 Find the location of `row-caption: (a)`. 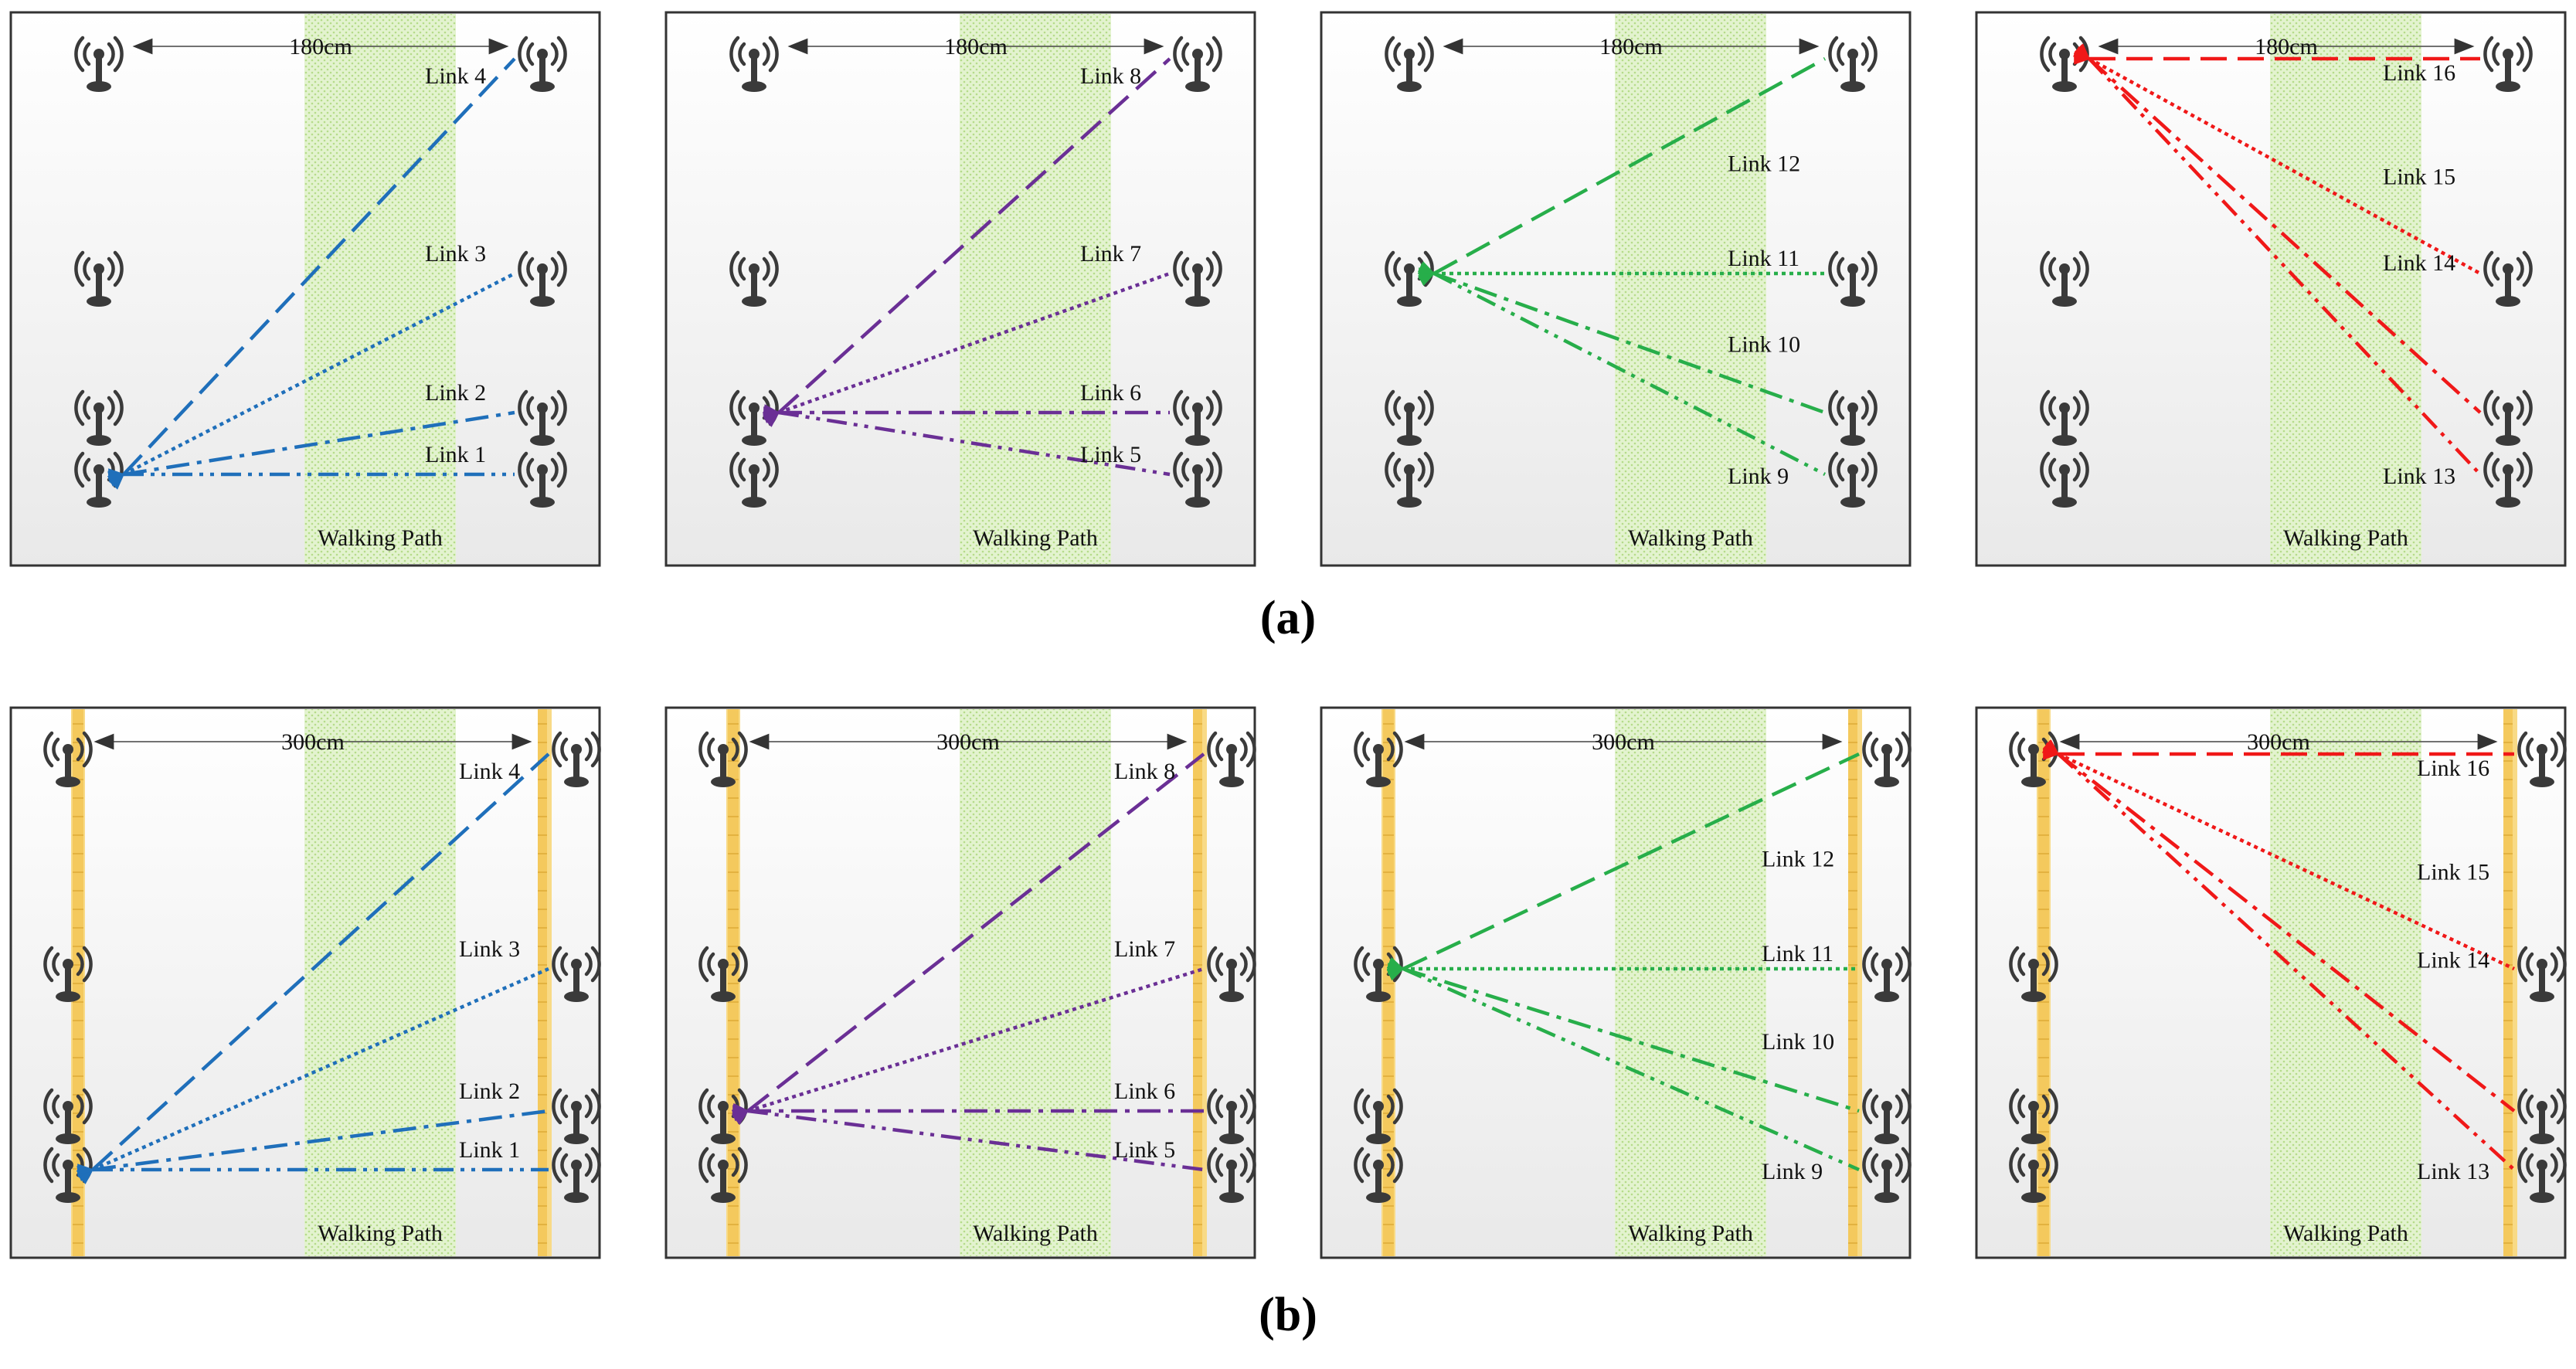

row-caption: (a) is located at coordinates (1288, 618).